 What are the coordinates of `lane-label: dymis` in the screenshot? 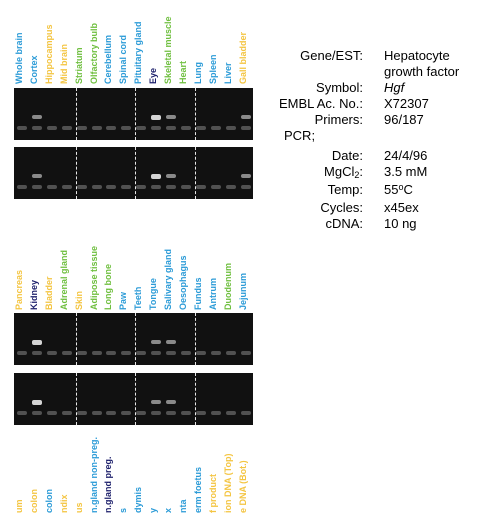 It's located at (138, 500).